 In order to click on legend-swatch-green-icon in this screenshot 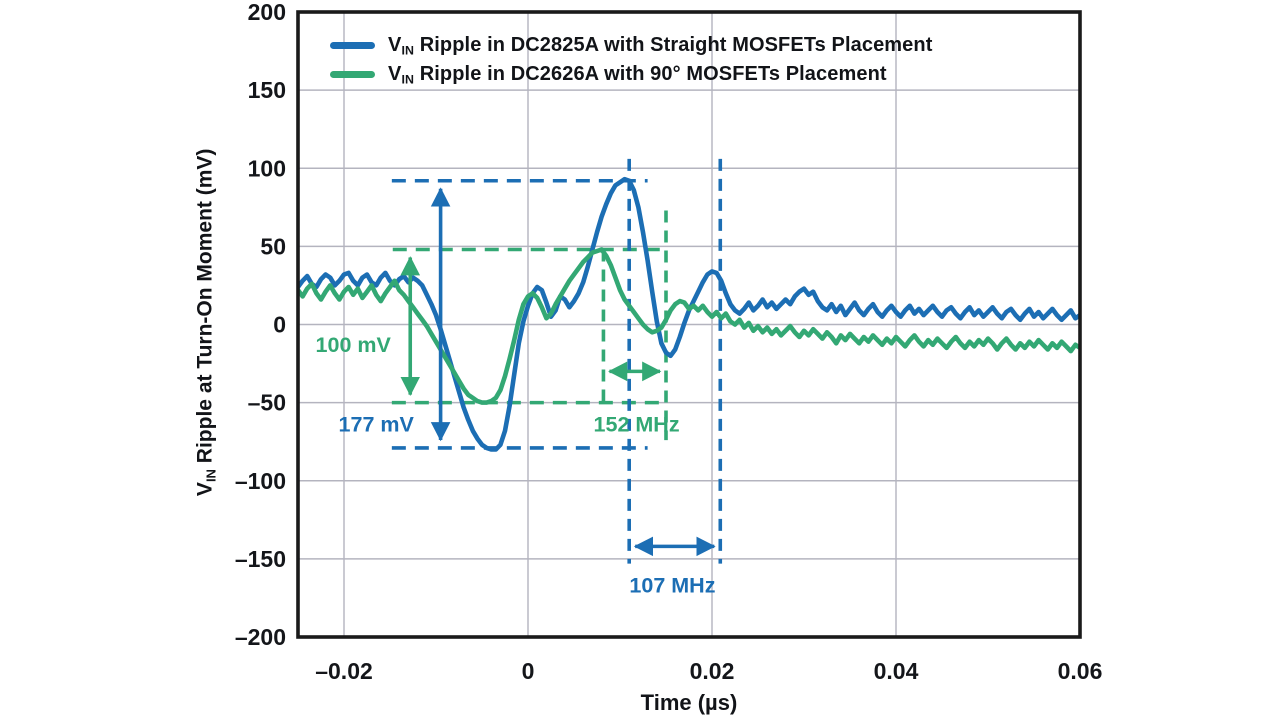, I will do `click(352, 74)`.